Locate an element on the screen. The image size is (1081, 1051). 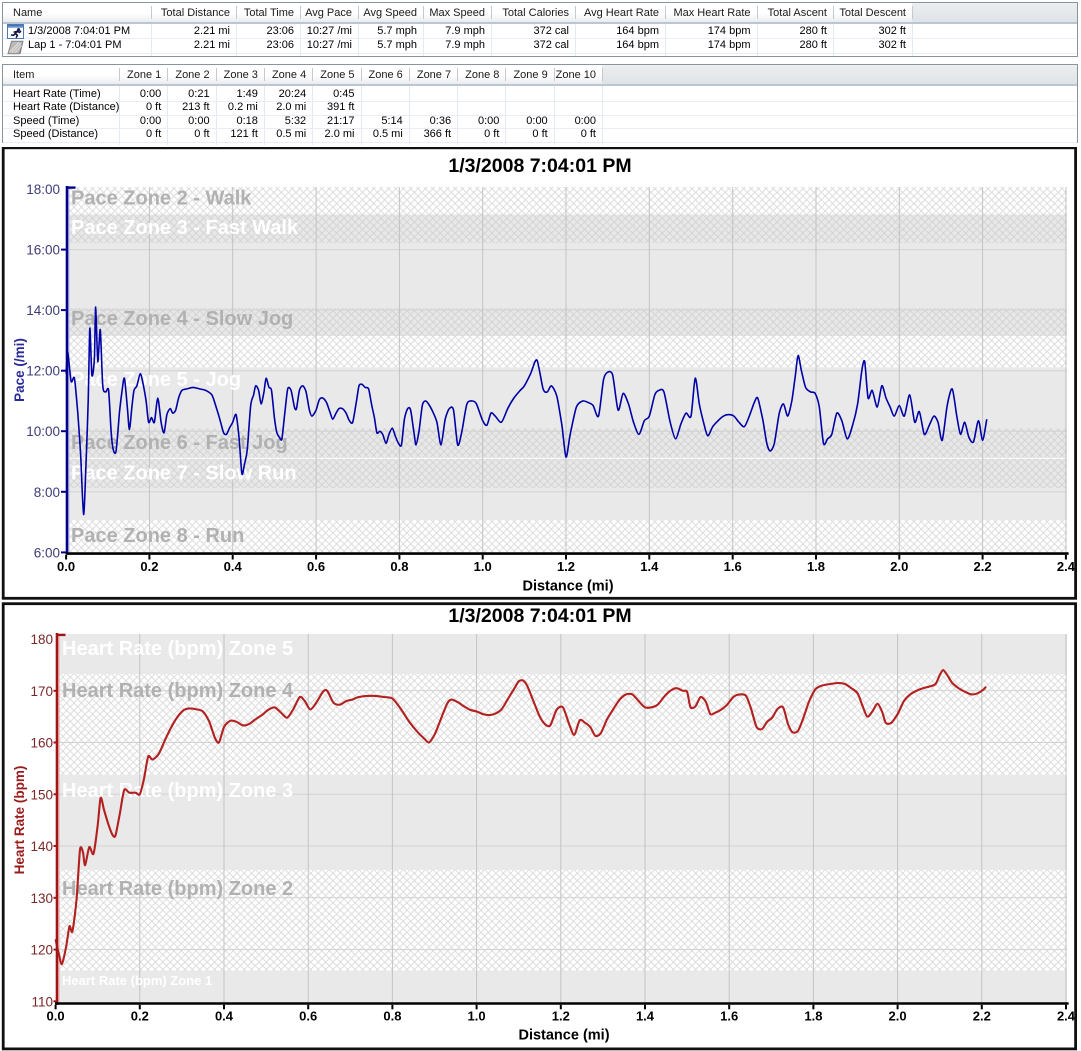
svg-text: 130 is located at coordinates (41, 898).